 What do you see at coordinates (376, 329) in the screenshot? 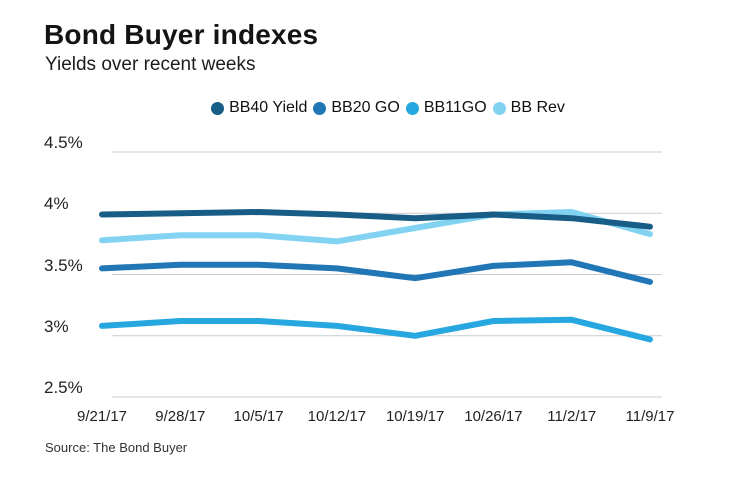
I see `series-line-bb11go` at bounding box center [376, 329].